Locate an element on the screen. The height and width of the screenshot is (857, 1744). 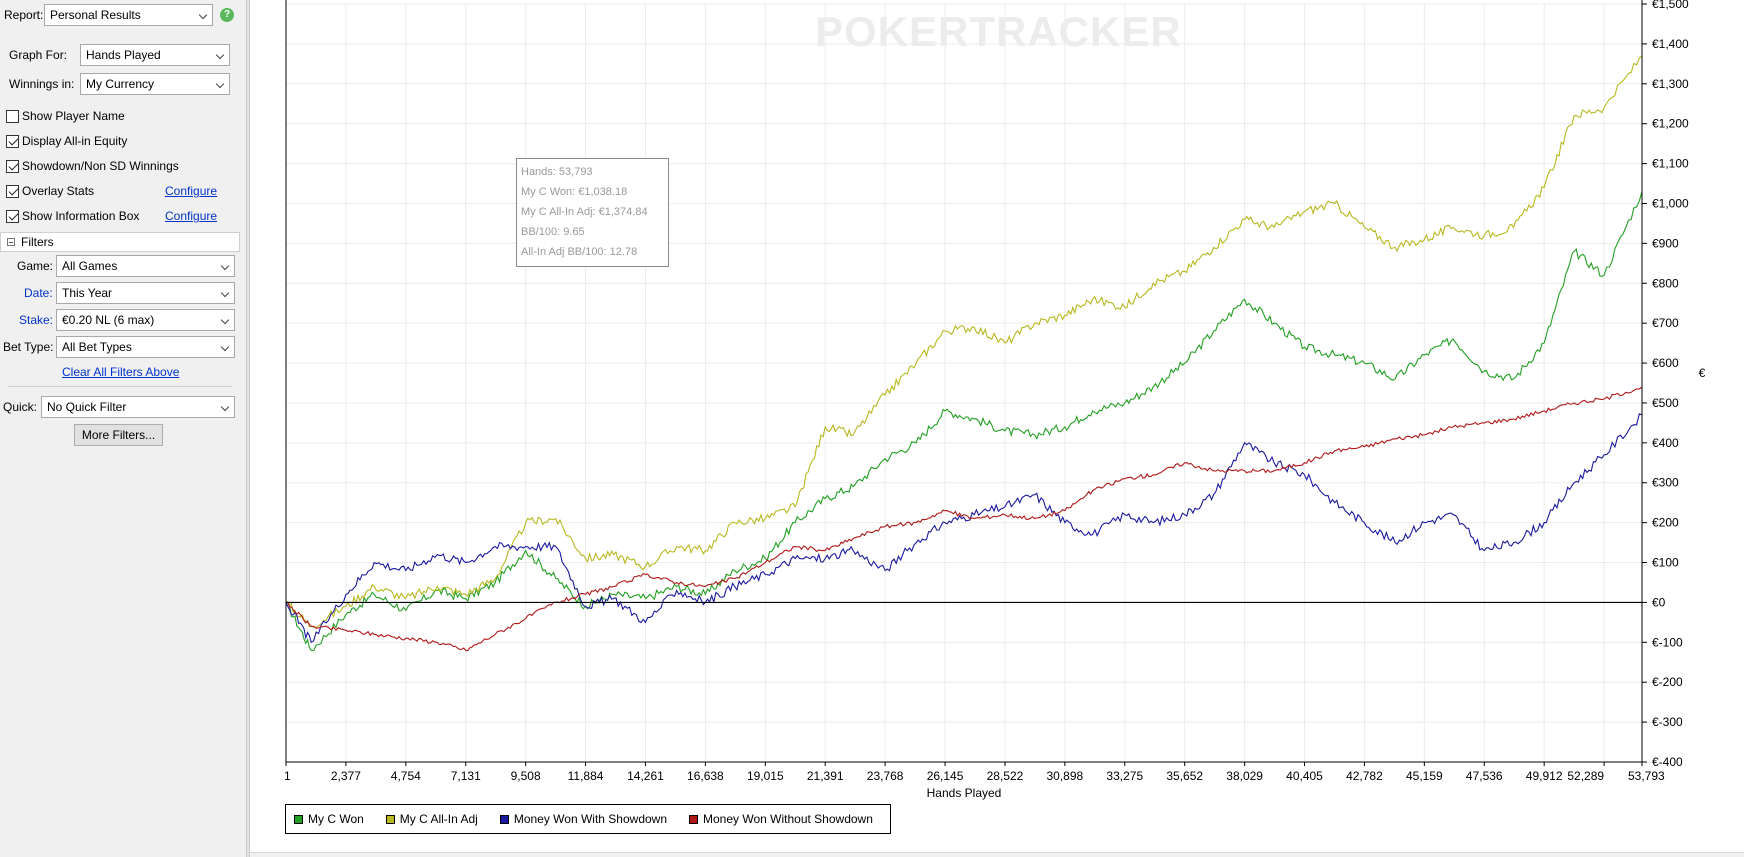
date-select: This Year is located at coordinates (145, 293).